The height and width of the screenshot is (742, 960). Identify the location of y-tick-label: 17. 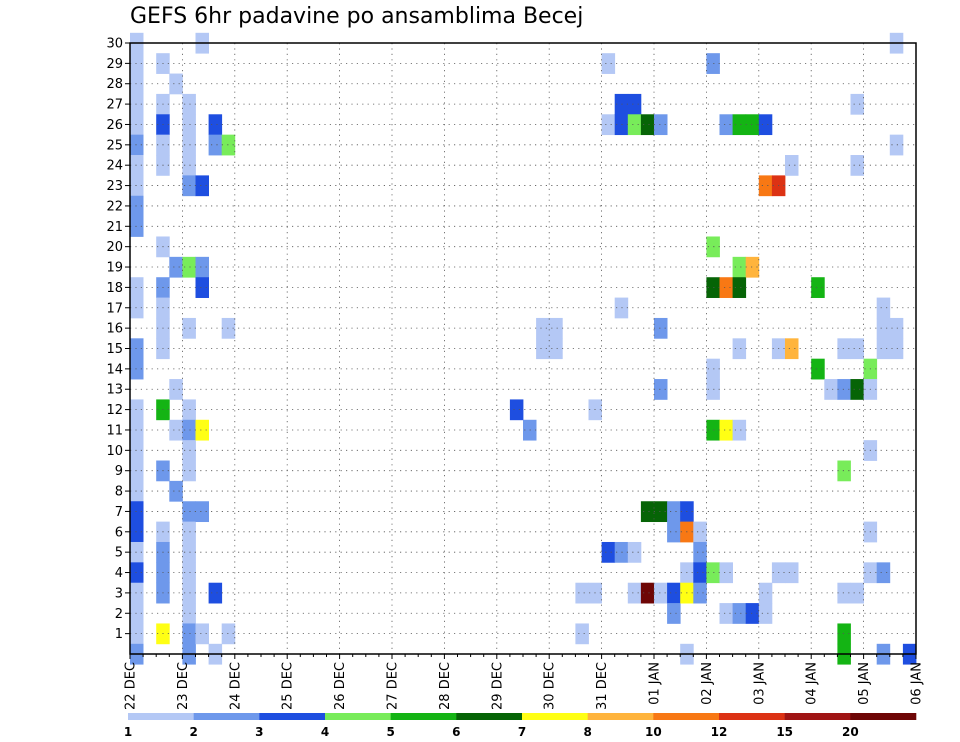
(114, 308).